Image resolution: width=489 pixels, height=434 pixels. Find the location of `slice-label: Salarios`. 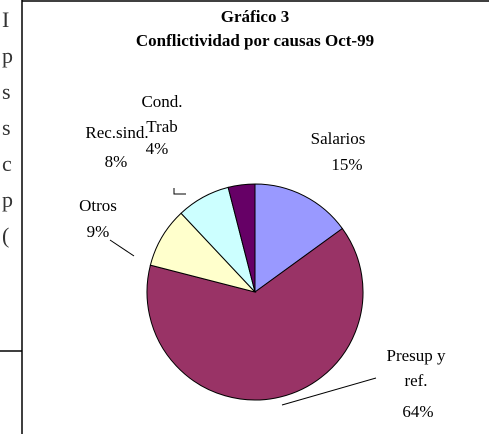

slice-label: Salarios is located at coordinates (338, 138).